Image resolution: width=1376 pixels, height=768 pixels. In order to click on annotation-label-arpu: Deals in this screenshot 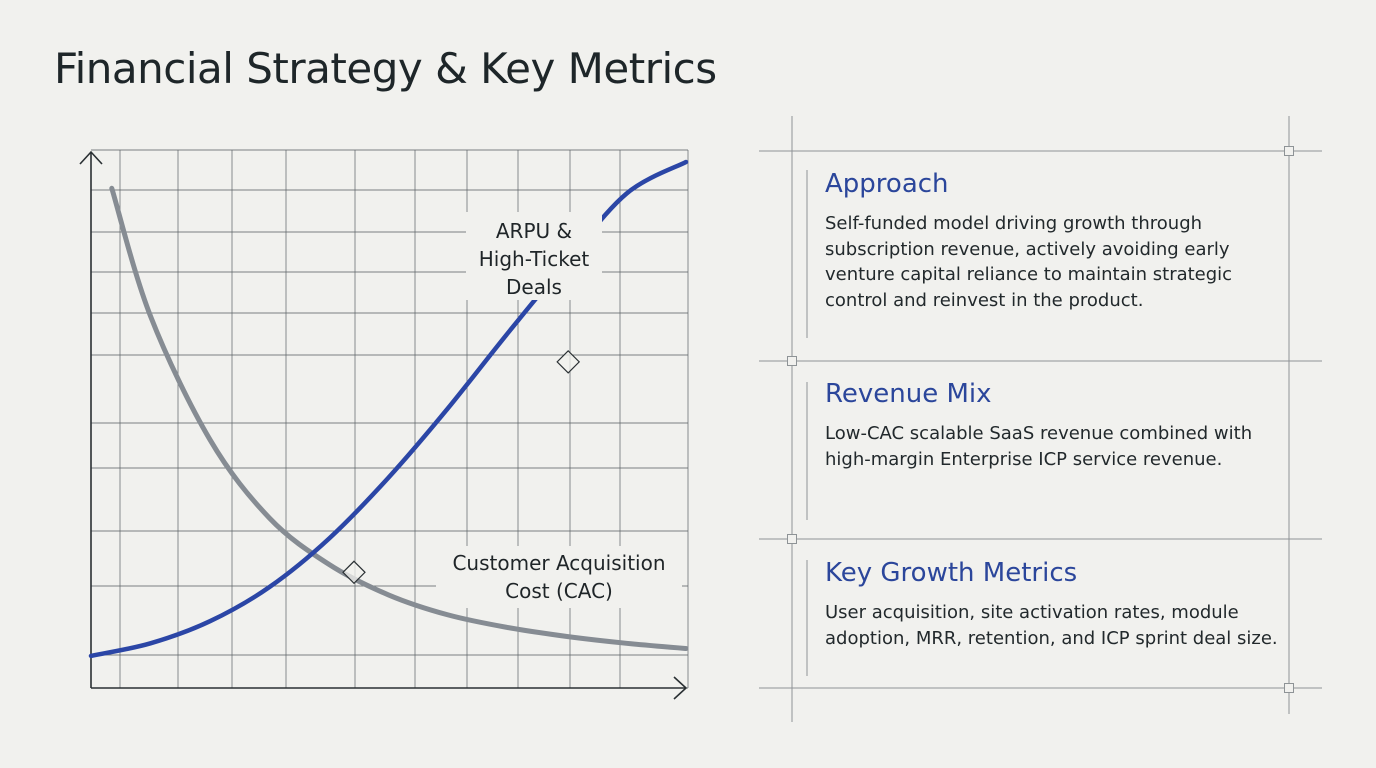, I will do `click(534, 287)`.